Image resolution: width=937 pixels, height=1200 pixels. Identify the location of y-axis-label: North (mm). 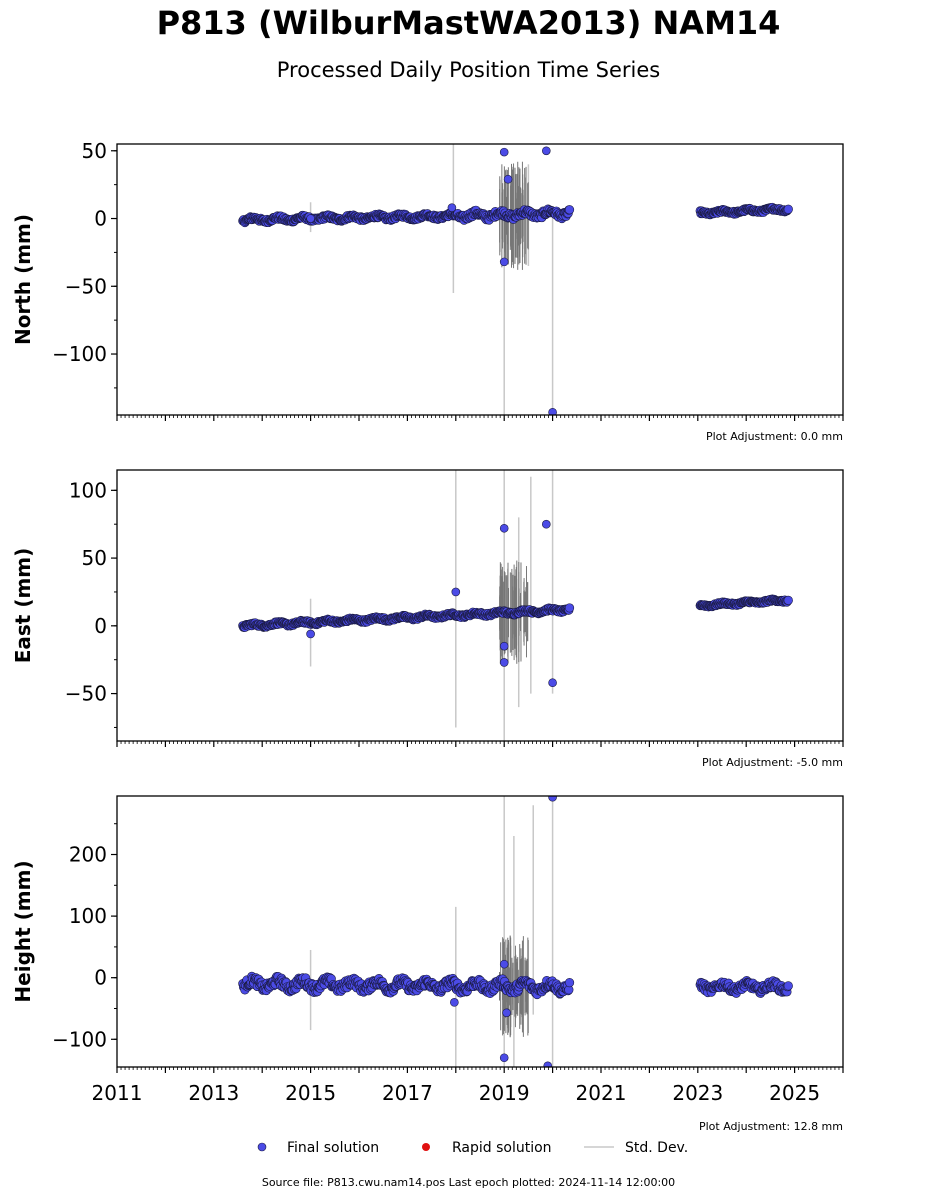
(23, 279).